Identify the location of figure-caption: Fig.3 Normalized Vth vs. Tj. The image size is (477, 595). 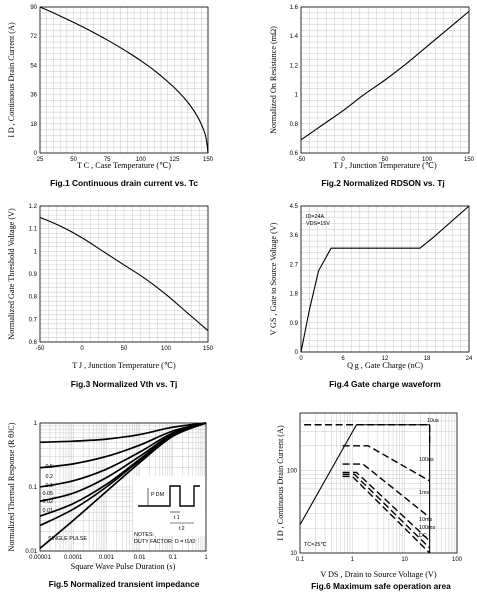
(124, 384).